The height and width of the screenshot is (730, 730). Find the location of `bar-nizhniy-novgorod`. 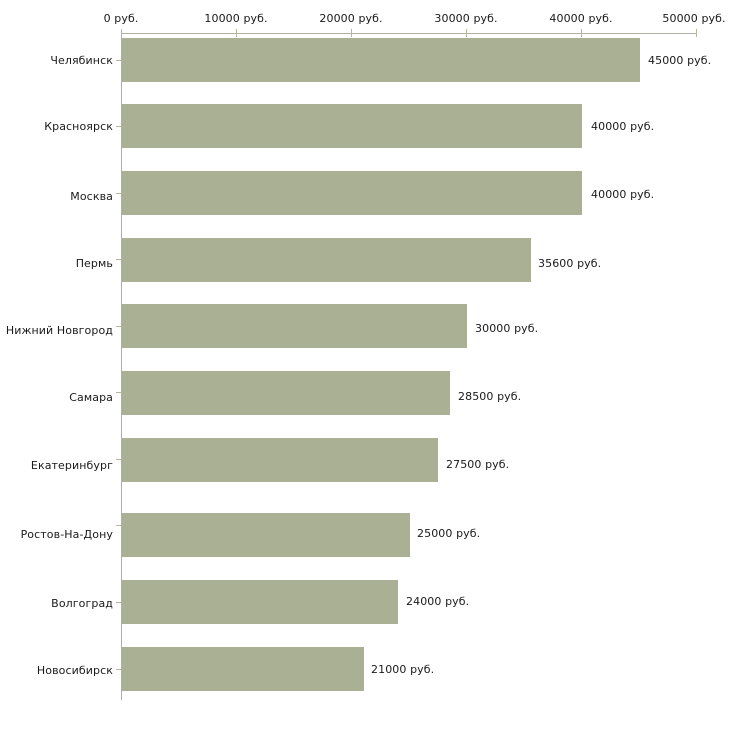

bar-nizhniy-novgorod is located at coordinates (294, 326).